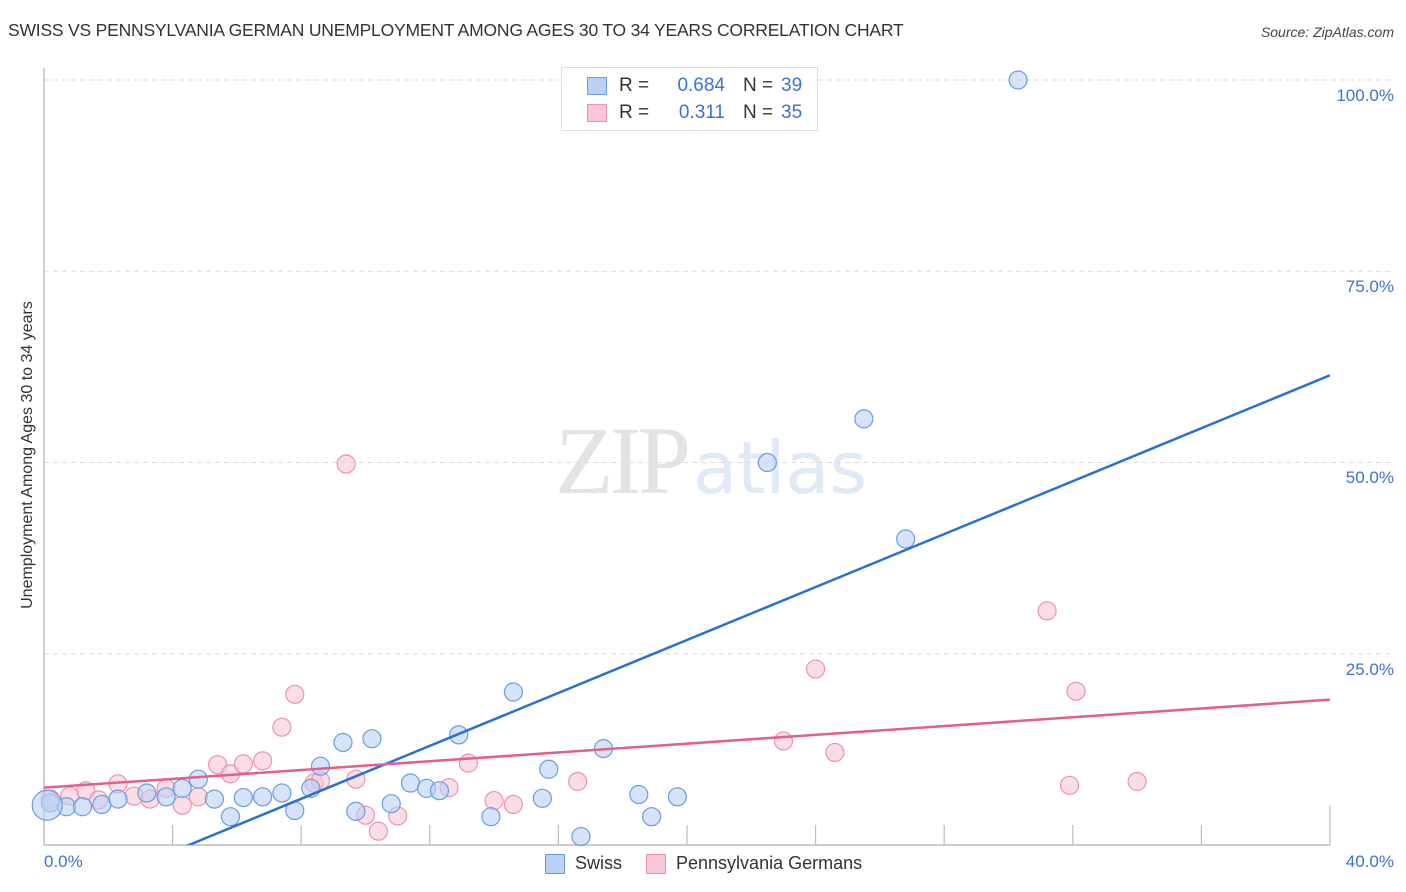 The width and height of the screenshot is (1406, 892). I want to click on swiss-legend-swatch-icon, so click(555, 863).